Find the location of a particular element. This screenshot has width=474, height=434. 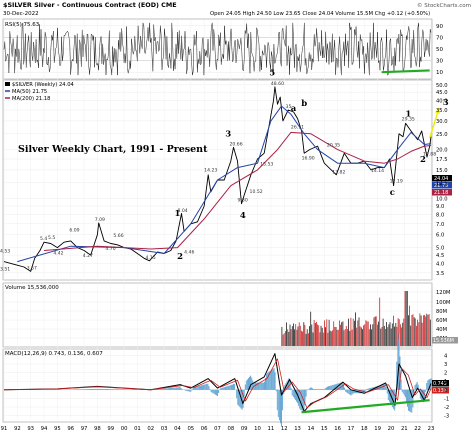

x-tick-label: 19 is located at coordinates (377, 429).